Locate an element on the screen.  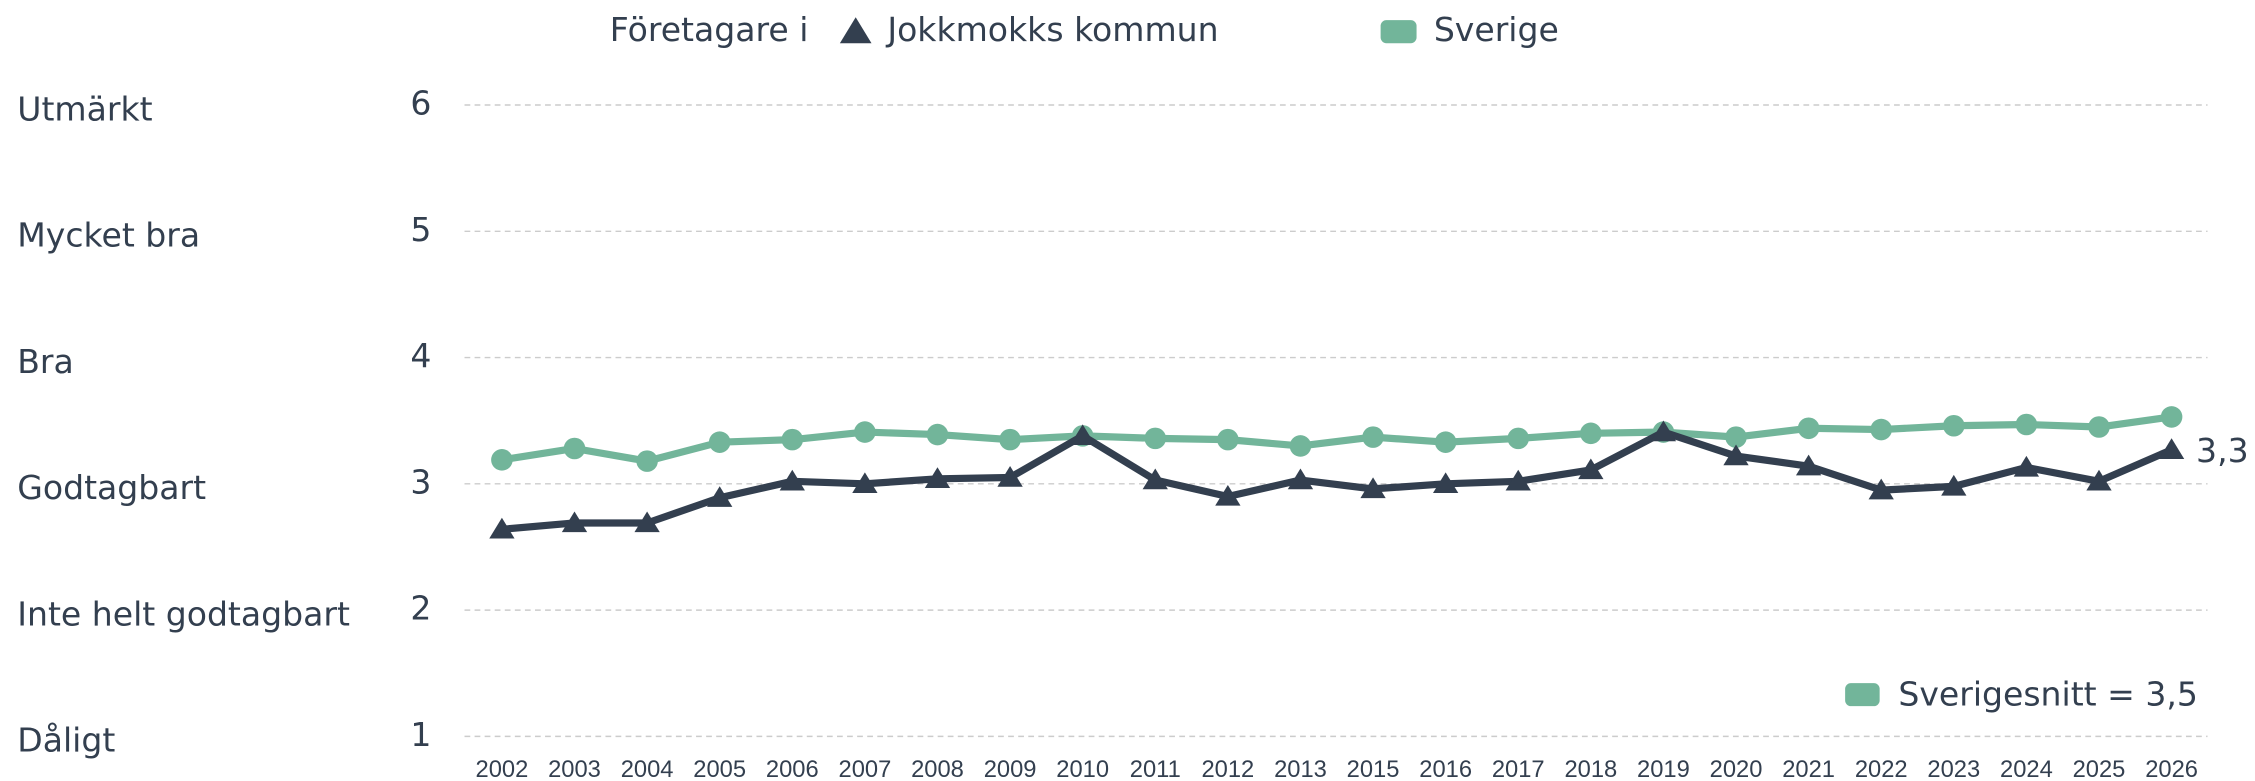
x-tick-label: 2005 is located at coordinates (719, 769).